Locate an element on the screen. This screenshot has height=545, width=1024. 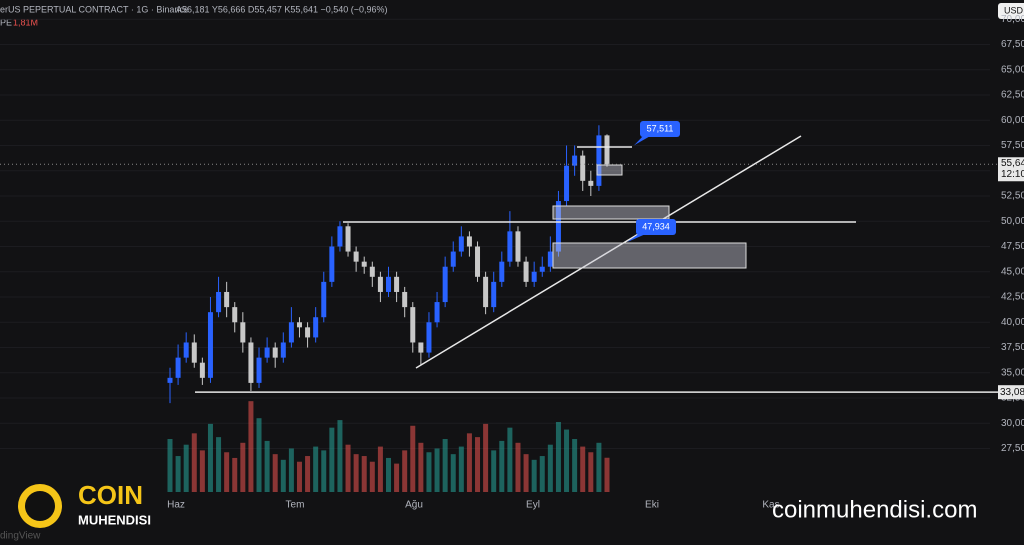
x-tick-label: Ağu is located at coordinates (414, 505).